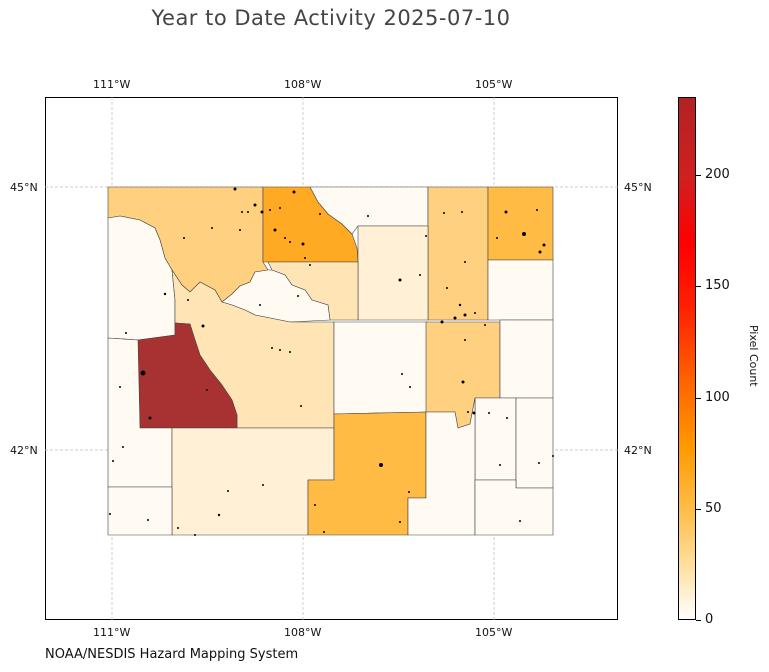 The image size is (769, 672). What do you see at coordinates (520, 223) in the screenshot?
I see `county-weston` at bounding box center [520, 223].